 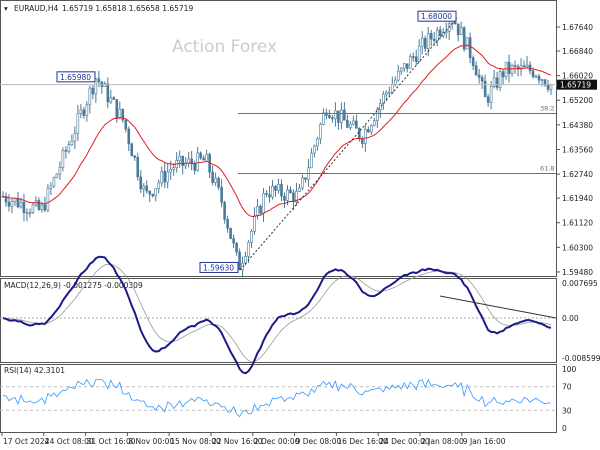 What do you see at coordinates (127, 8) in the screenshot?
I see `ohlc-readout: 1.65719 1.65818 1.65658 1.65719` at bounding box center [127, 8].